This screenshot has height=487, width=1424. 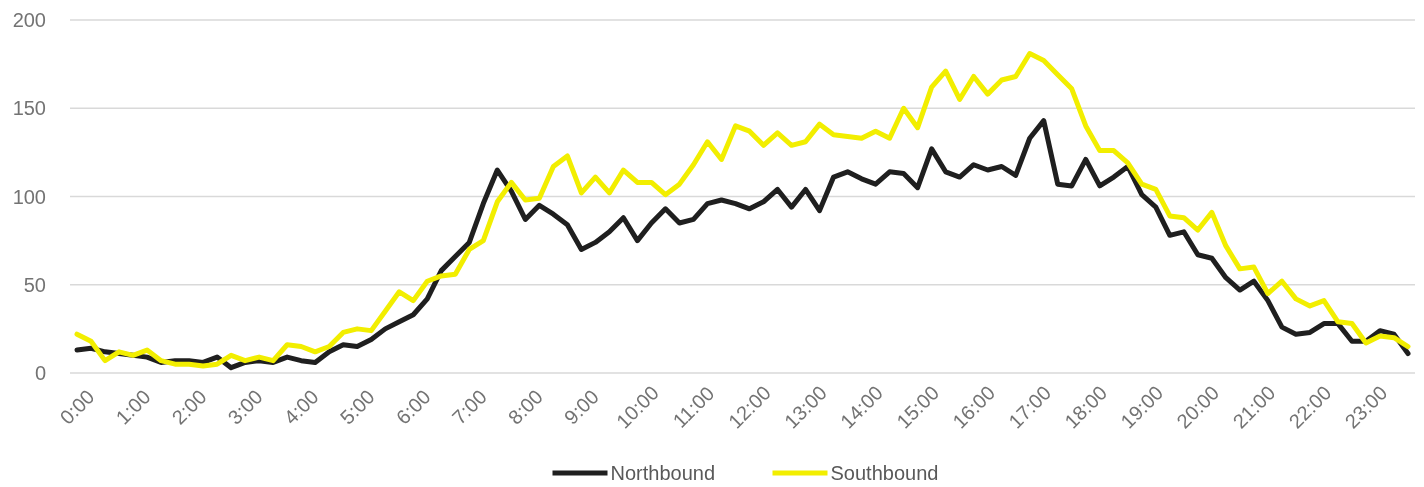 What do you see at coordinates (245, 407) in the screenshot?
I see `x-tick-label: 3:00` at bounding box center [245, 407].